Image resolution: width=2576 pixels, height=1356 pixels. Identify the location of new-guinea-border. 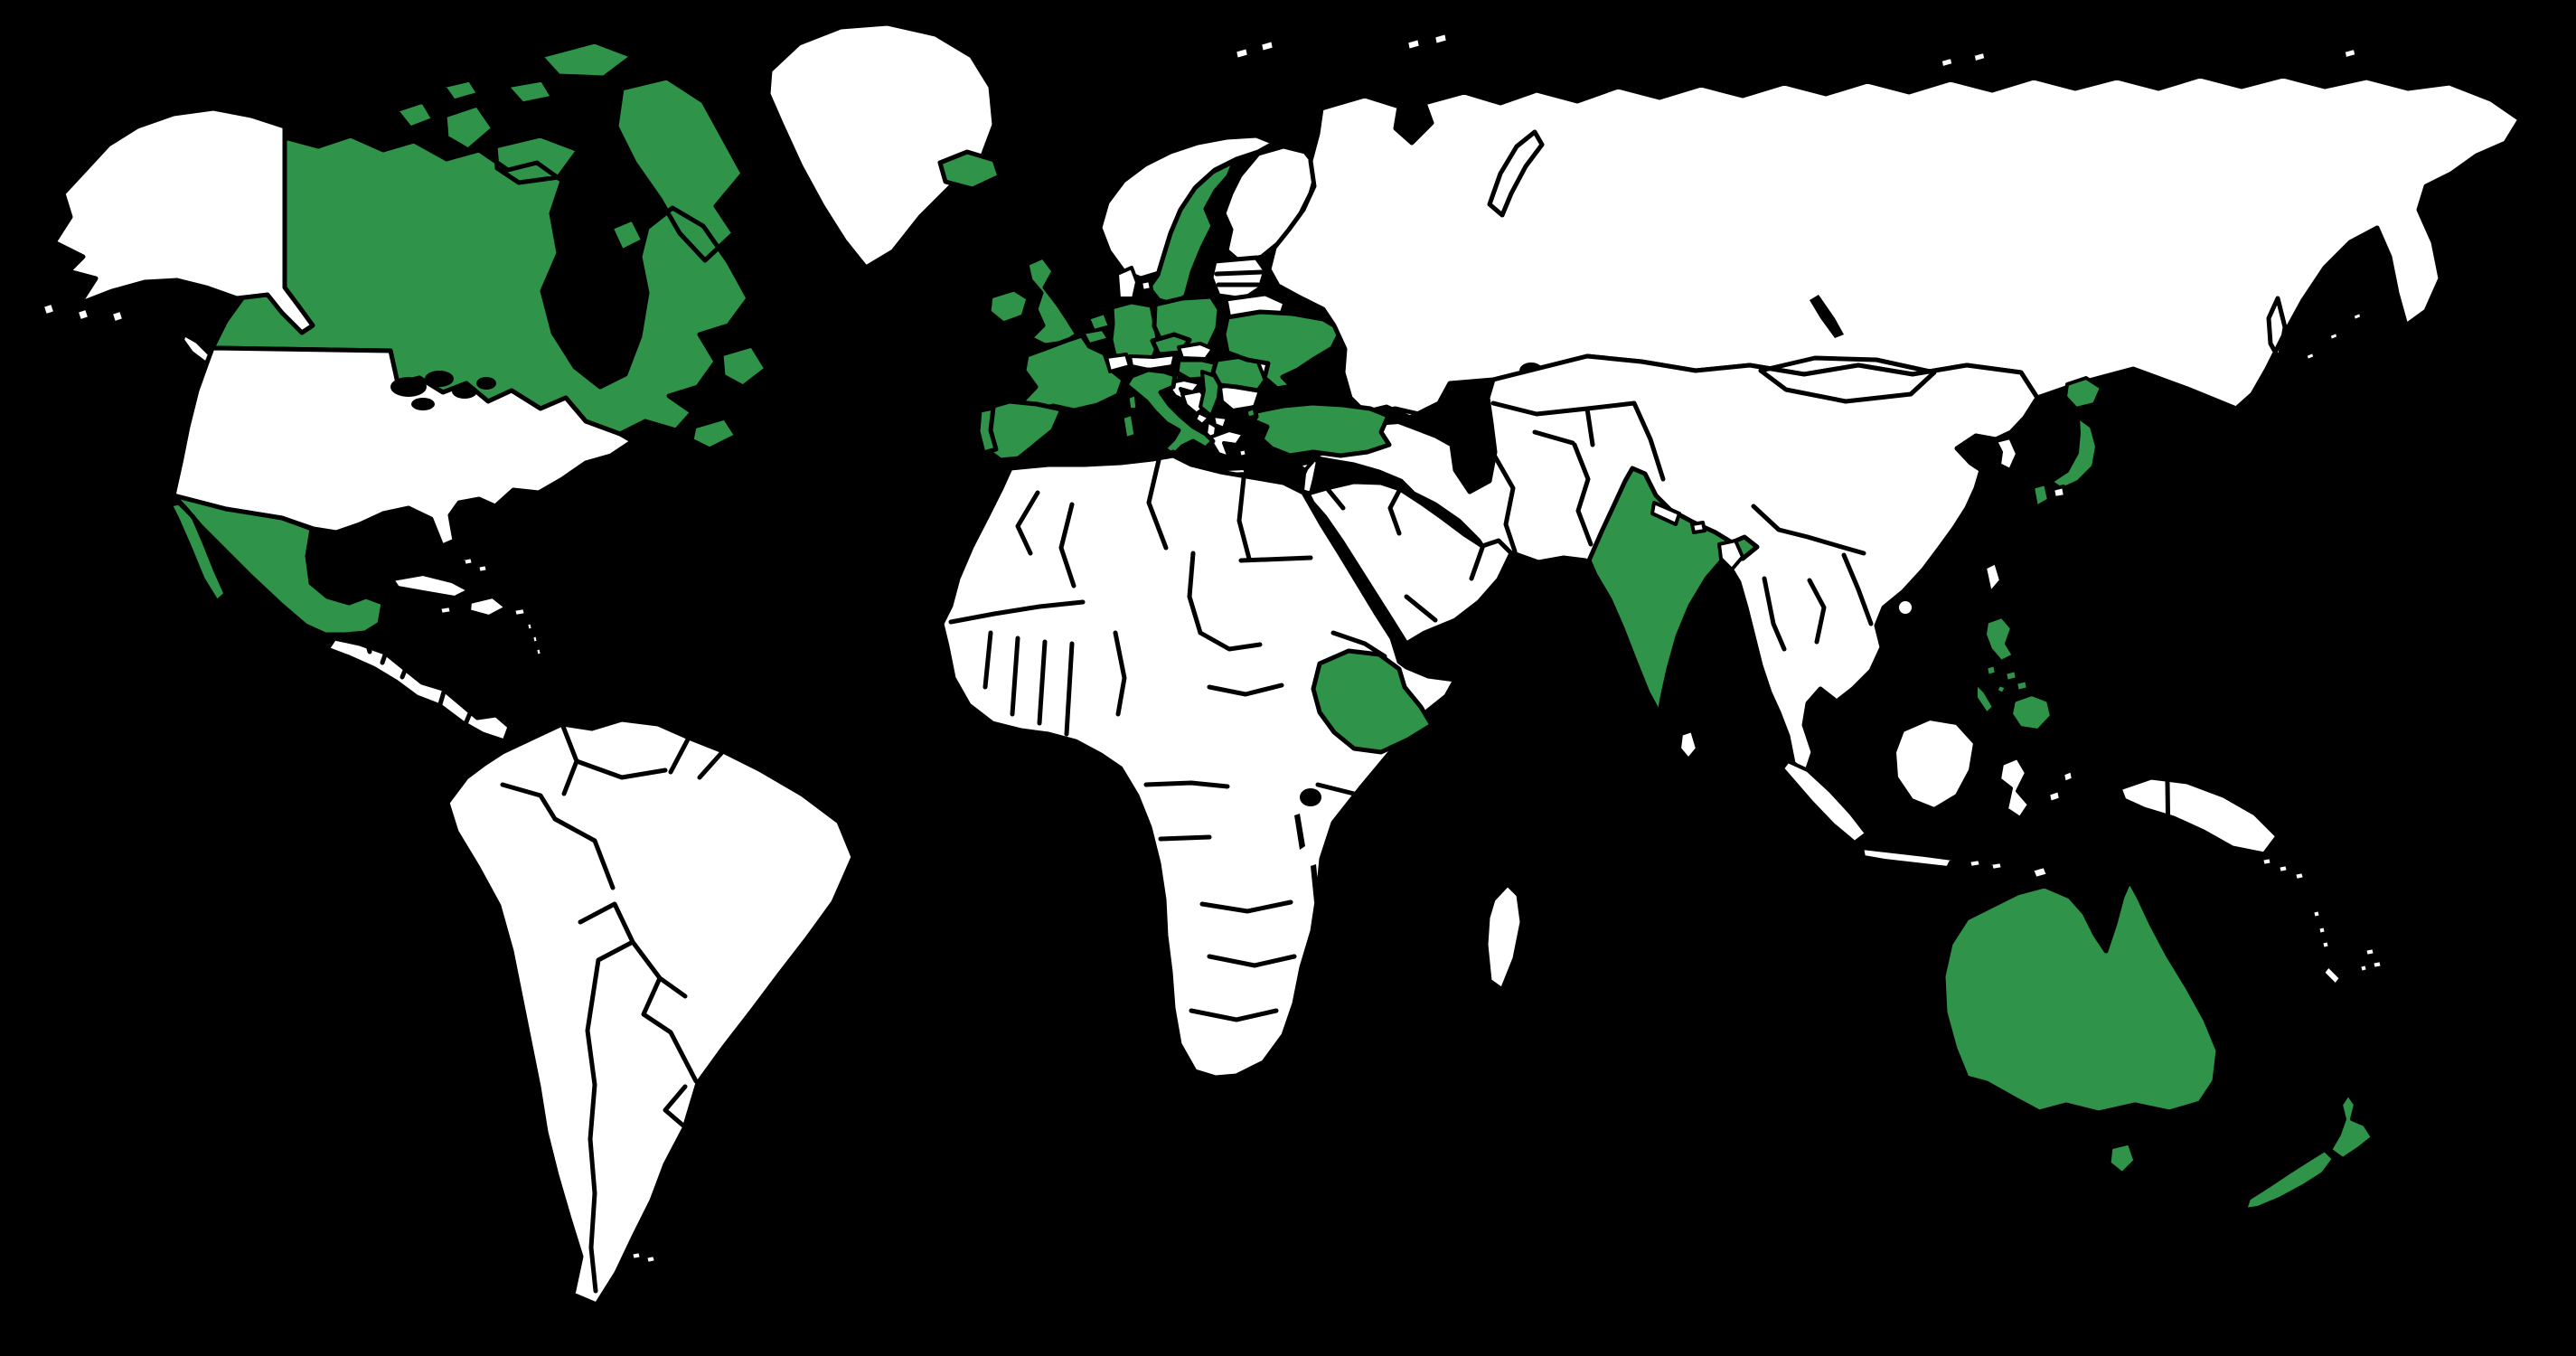
(2168, 814).